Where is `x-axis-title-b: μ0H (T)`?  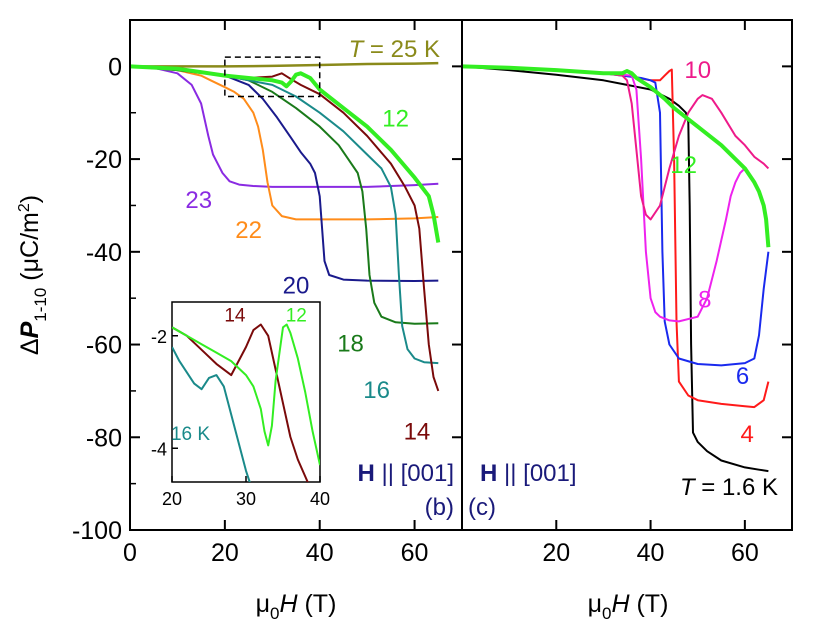
x-axis-title-b: μ0H (T) is located at coordinates (296, 606).